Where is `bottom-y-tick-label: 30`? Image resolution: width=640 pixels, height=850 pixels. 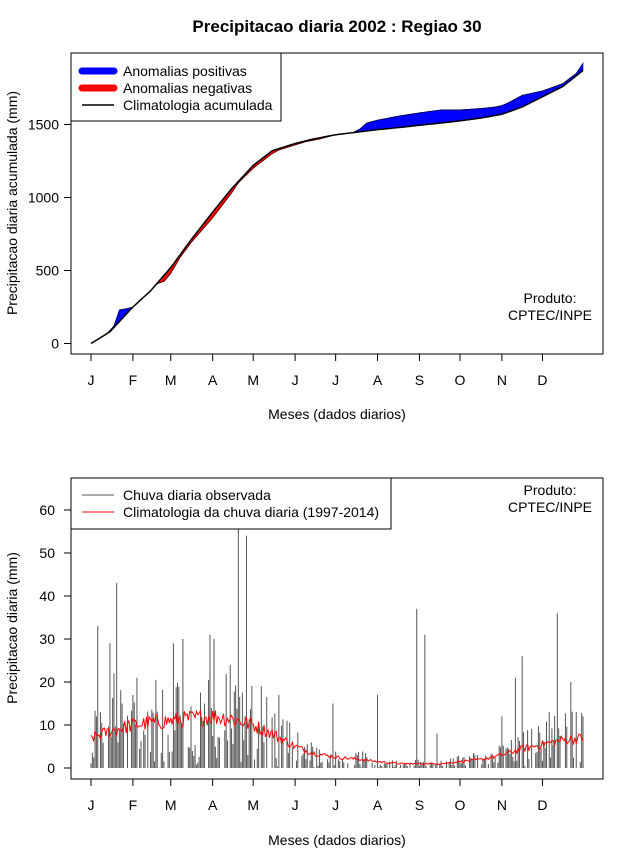
bottom-y-tick-label: 30 is located at coordinates (47, 639).